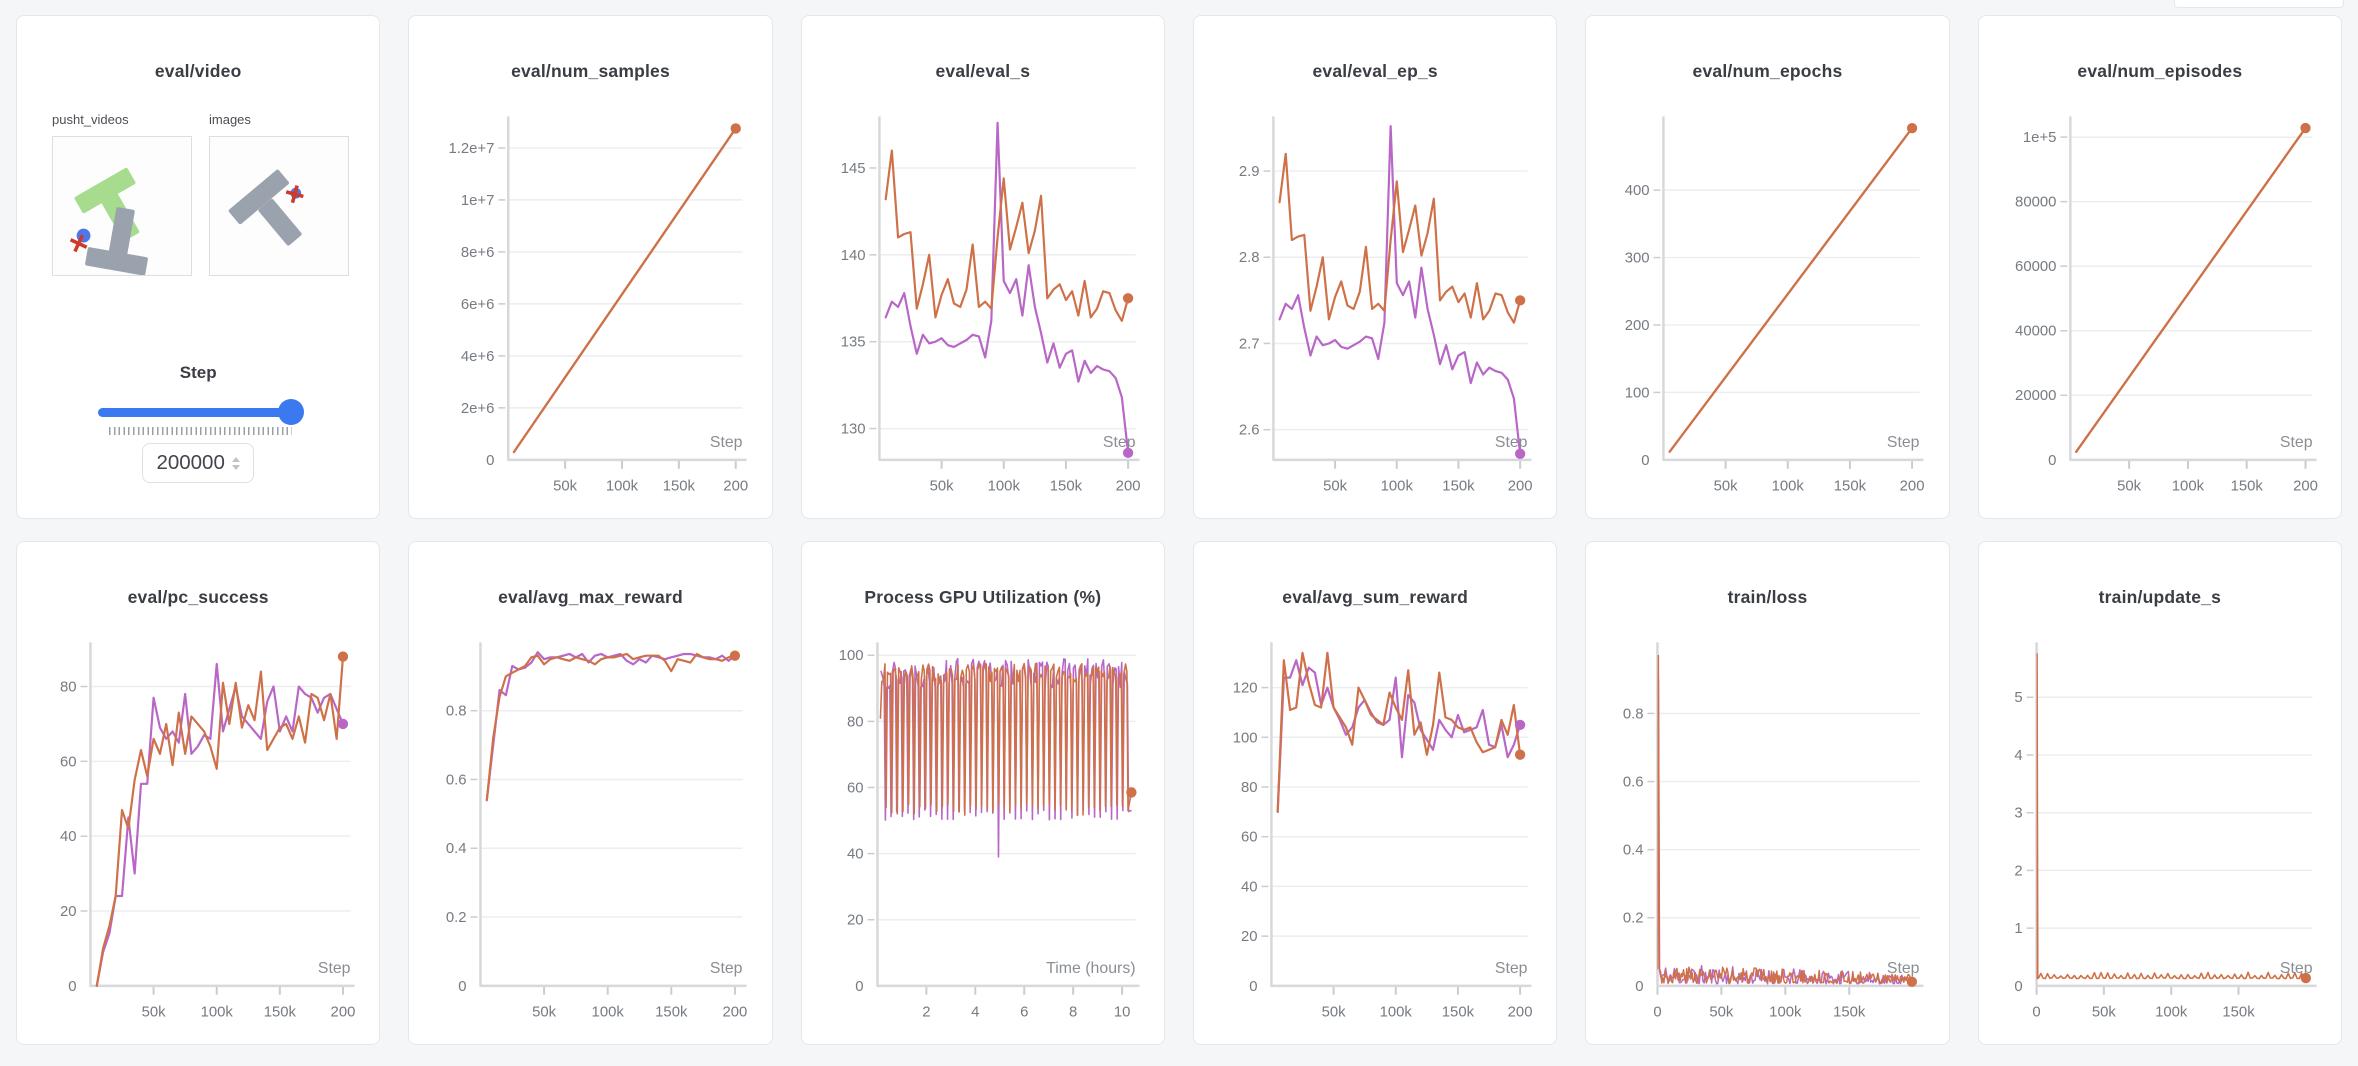 Image resolution: width=2358 pixels, height=1066 pixels. I want to click on pusht-scene-graphic, so click(122, 206).